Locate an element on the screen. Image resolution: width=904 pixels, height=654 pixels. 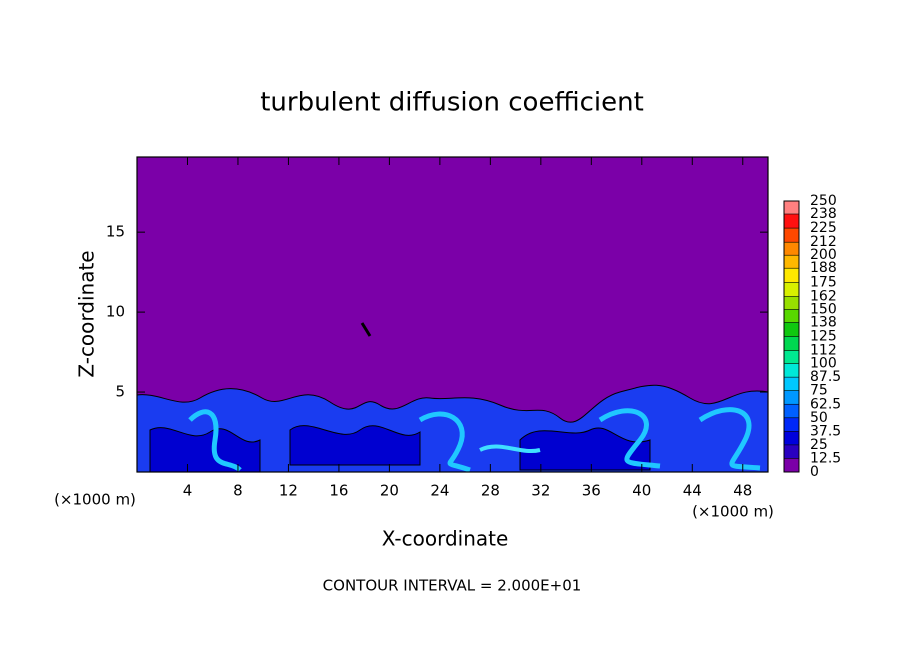
x-tick-label: 12 is located at coordinates (288, 491).